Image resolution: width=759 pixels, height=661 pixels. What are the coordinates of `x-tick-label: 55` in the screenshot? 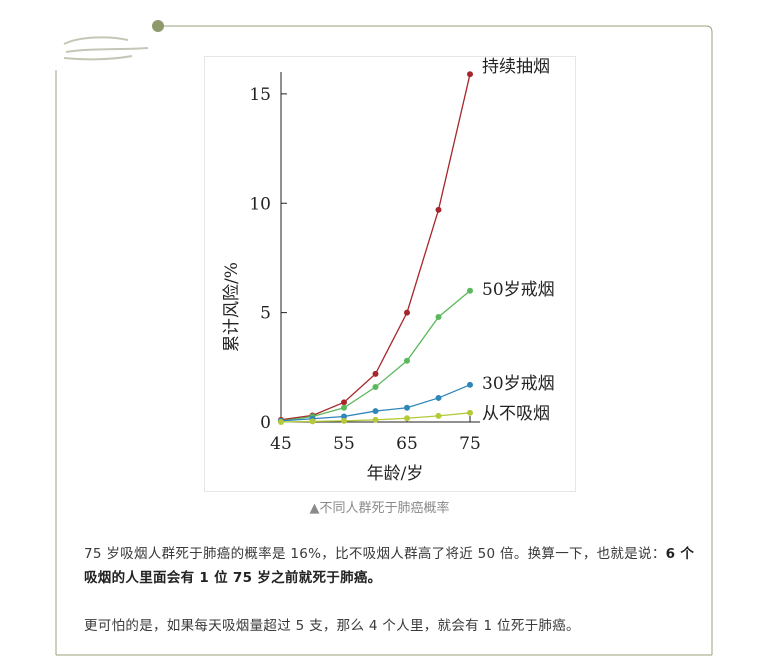 It's located at (344, 444).